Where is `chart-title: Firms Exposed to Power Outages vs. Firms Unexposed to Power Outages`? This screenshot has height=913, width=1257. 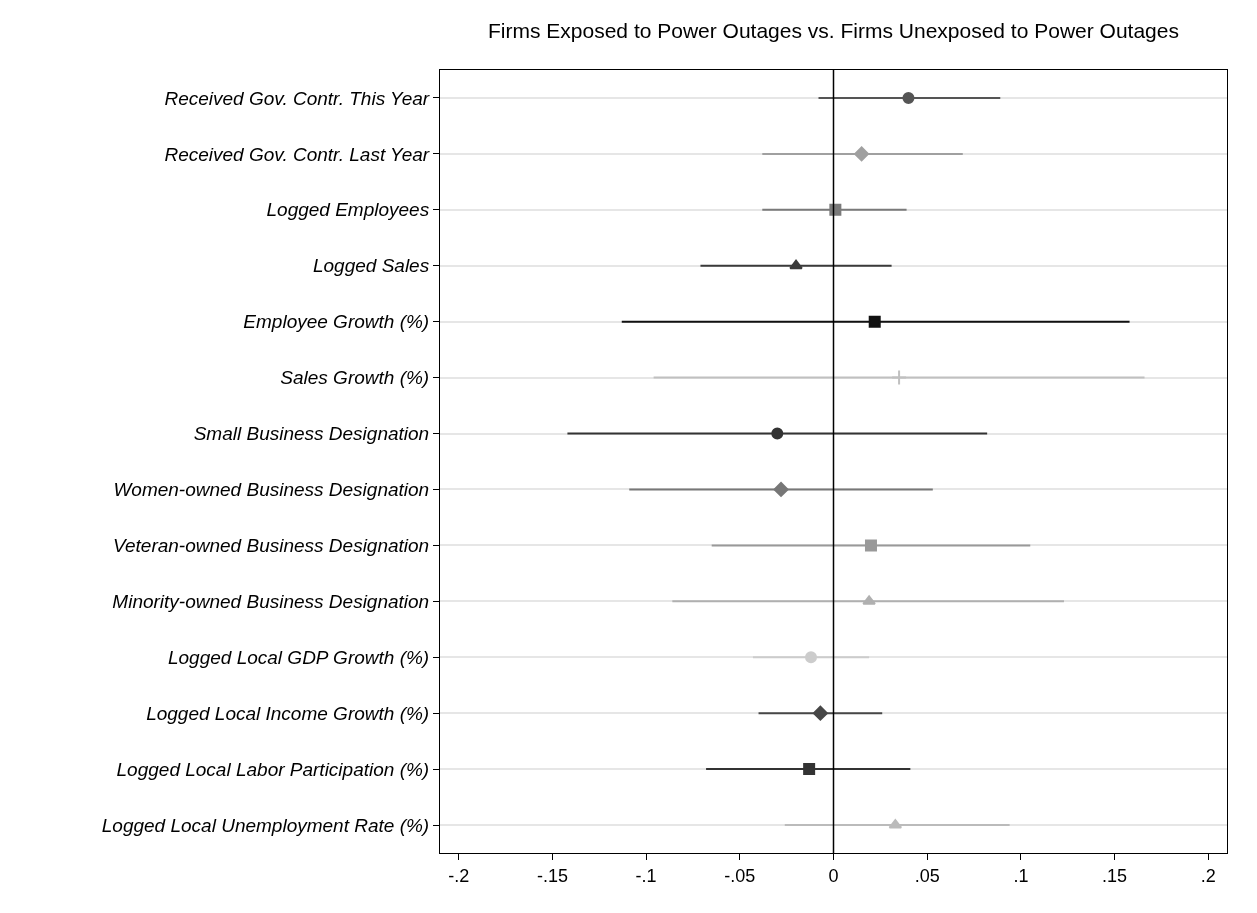 chart-title: Firms Exposed to Power Outages vs. Firms Unexposed to Power Outages is located at coordinates (833, 30).